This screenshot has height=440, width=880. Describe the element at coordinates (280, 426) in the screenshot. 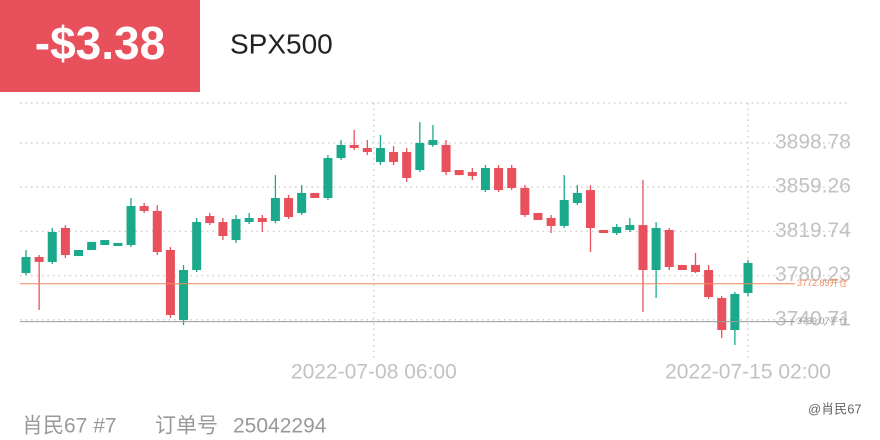

I see `order-no: 25042294` at that location.